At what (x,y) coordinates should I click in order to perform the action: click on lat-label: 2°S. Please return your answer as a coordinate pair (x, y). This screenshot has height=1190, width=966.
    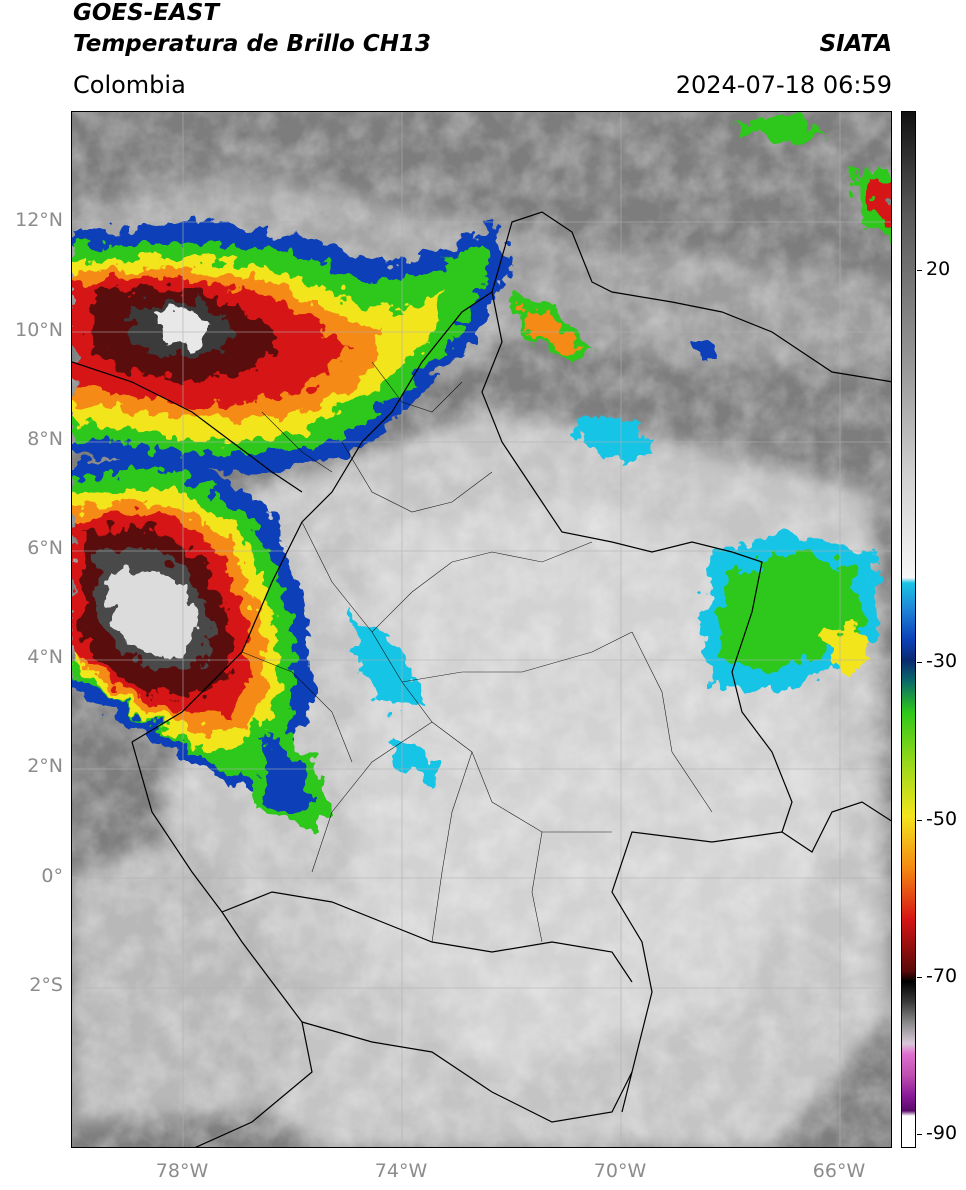
    Looking at the image, I should click on (46, 985).